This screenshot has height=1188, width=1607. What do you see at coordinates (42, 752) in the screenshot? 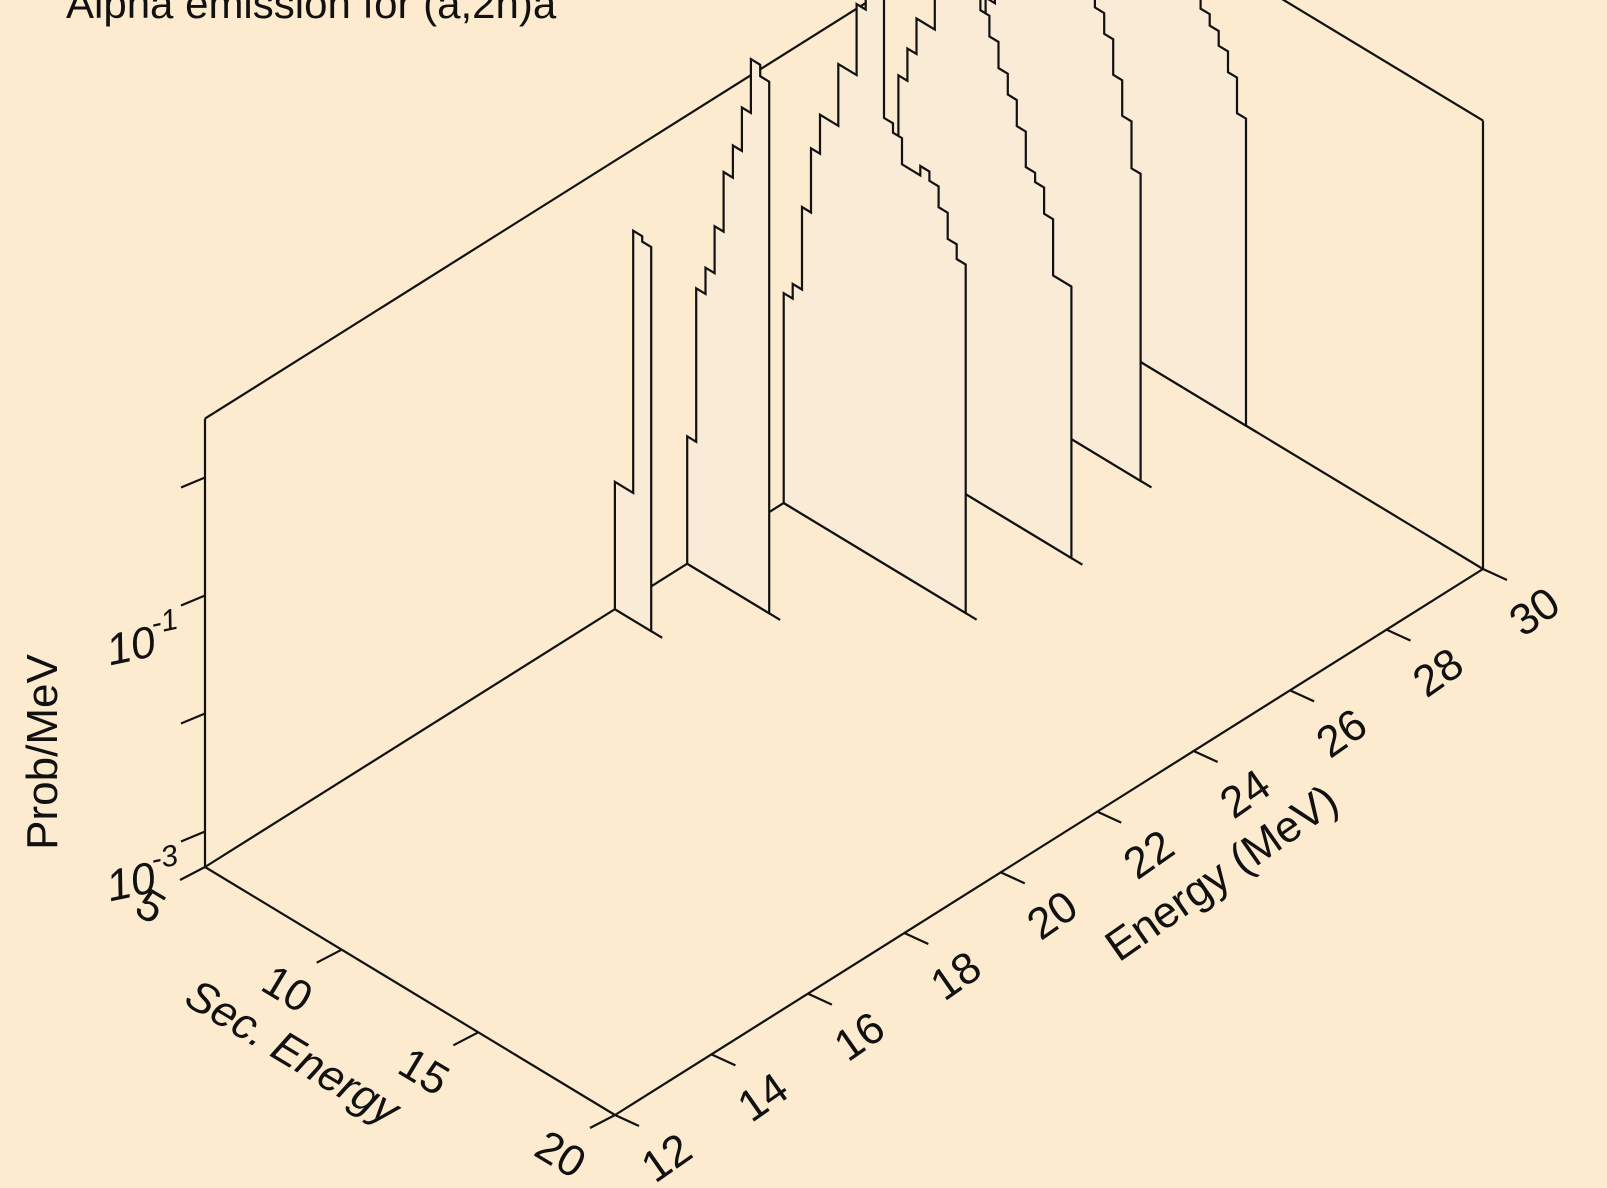
I see `prob-axis-title: Prob/MeV` at bounding box center [42, 752].